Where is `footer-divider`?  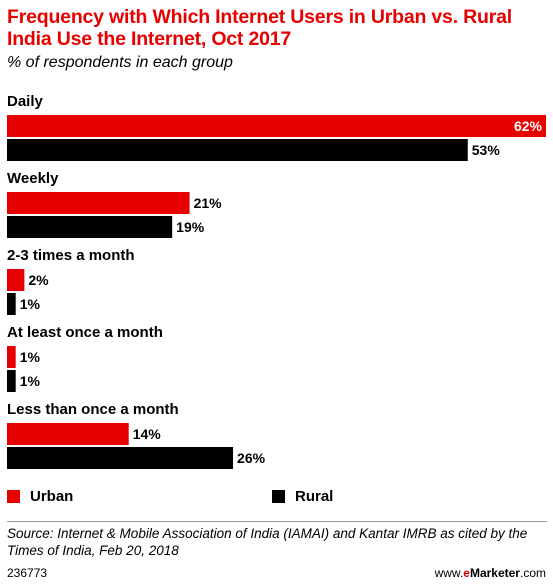 footer-divider is located at coordinates (277, 521).